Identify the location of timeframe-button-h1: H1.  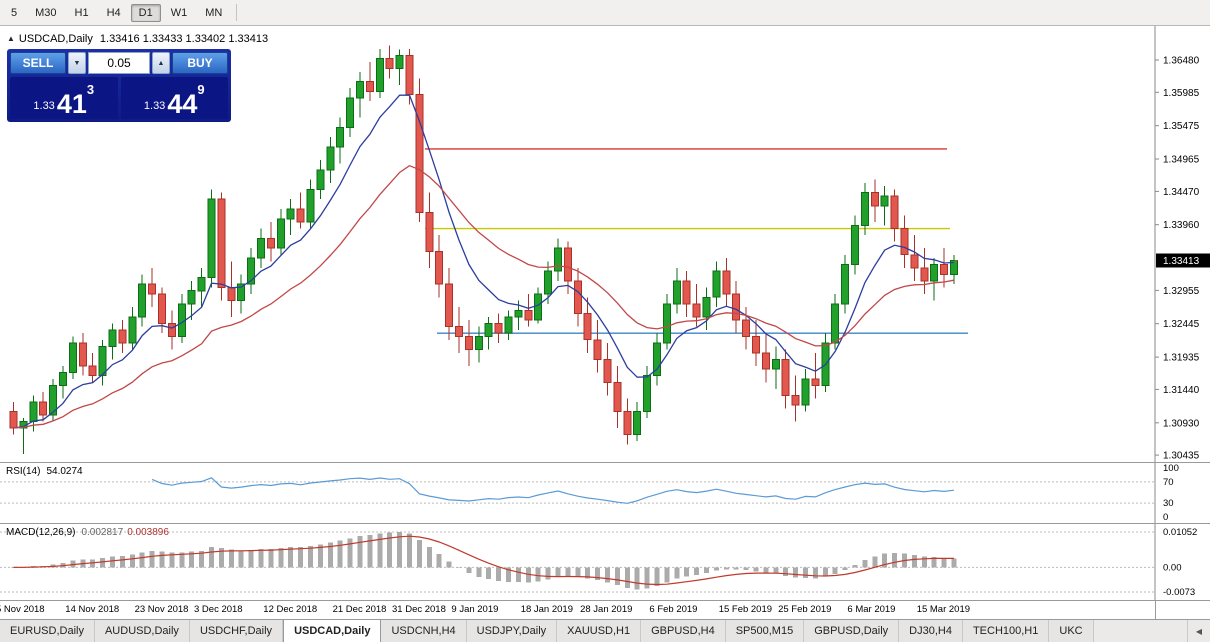
(82, 13).